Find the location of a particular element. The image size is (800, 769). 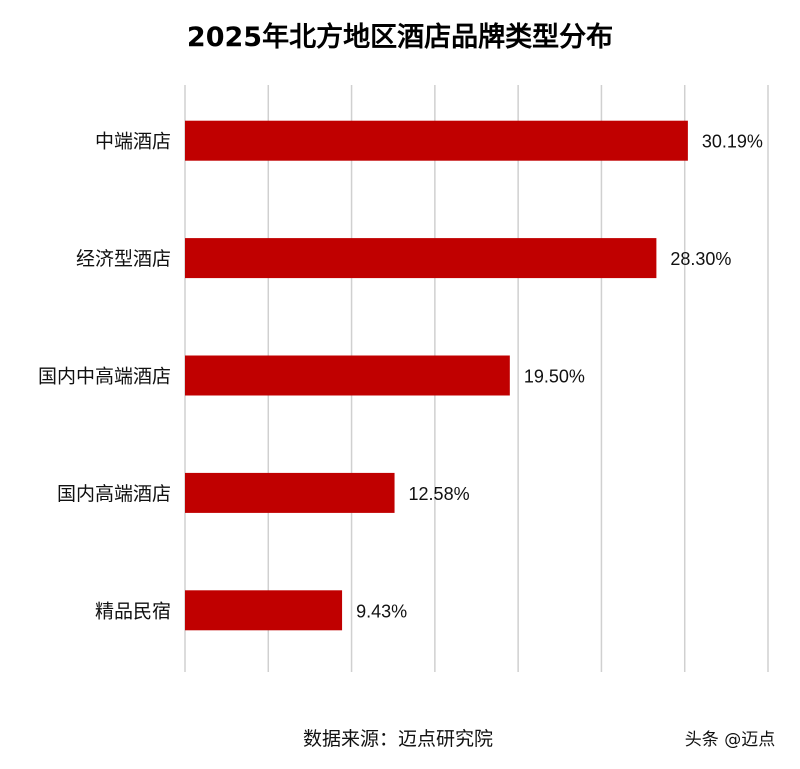

credit-mark: 头条 @迈点 is located at coordinates (730, 740).